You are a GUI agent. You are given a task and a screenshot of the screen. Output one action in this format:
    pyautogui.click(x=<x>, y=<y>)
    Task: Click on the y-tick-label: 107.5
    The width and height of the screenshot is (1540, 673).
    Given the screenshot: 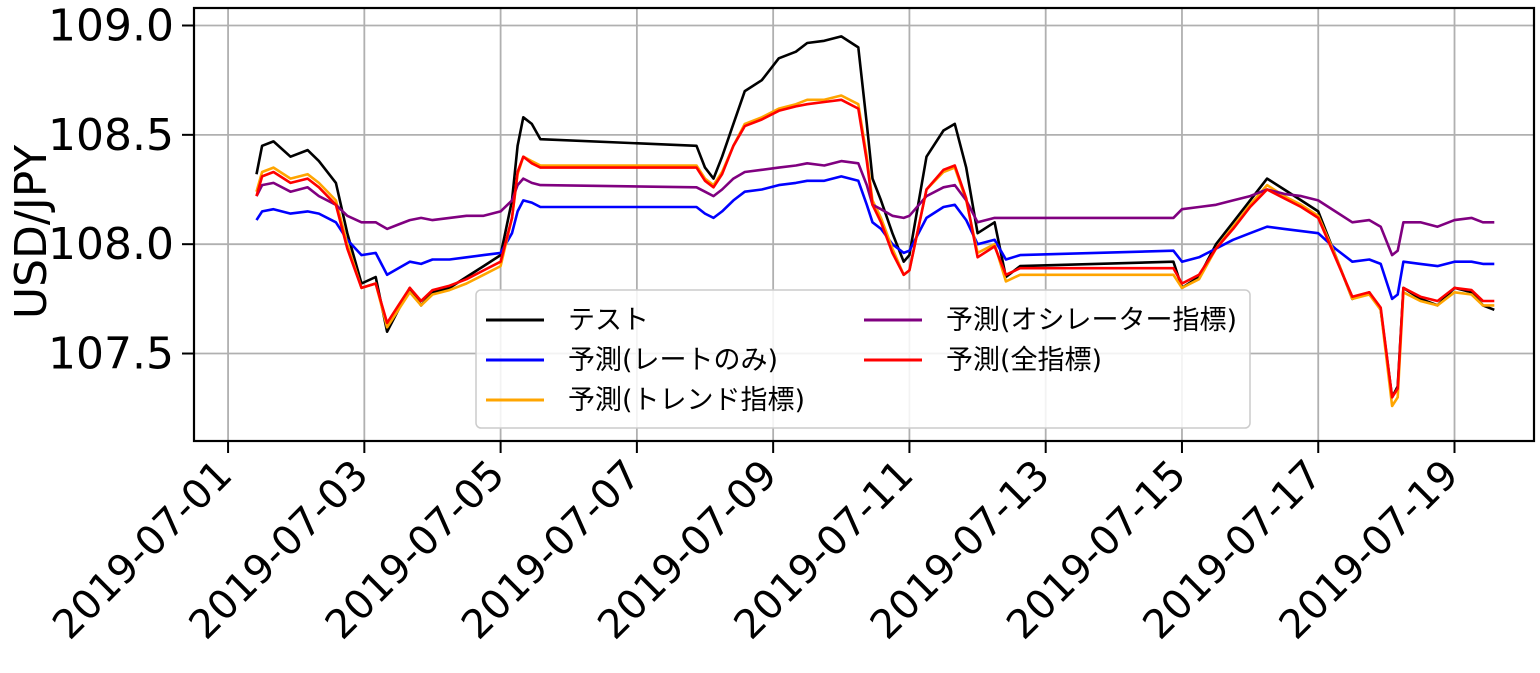 What is the action you would take?
    pyautogui.click(x=111, y=354)
    